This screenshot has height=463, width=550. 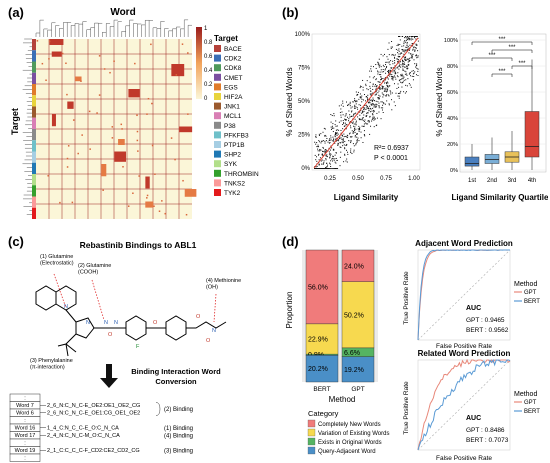 I want to click on target-legend-label: EGS, so click(x=231, y=87).